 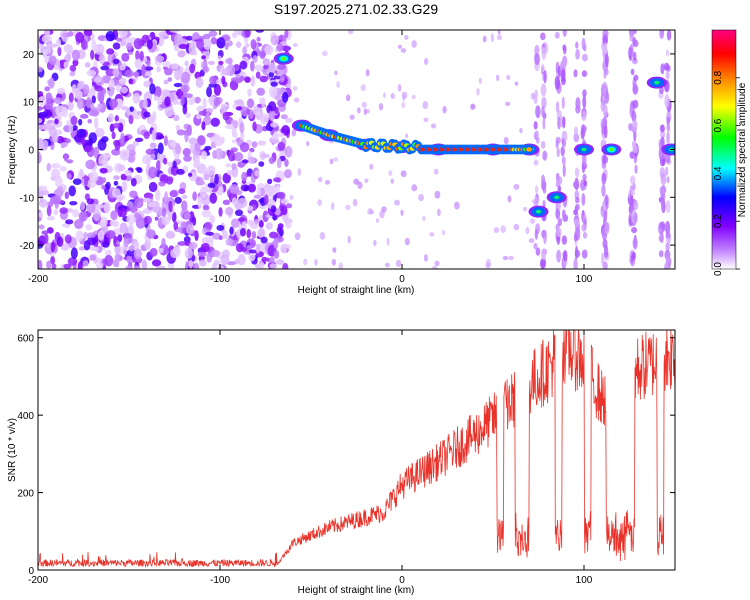 I want to click on spectrogram-y-tick-label: -20, so click(x=27, y=246).